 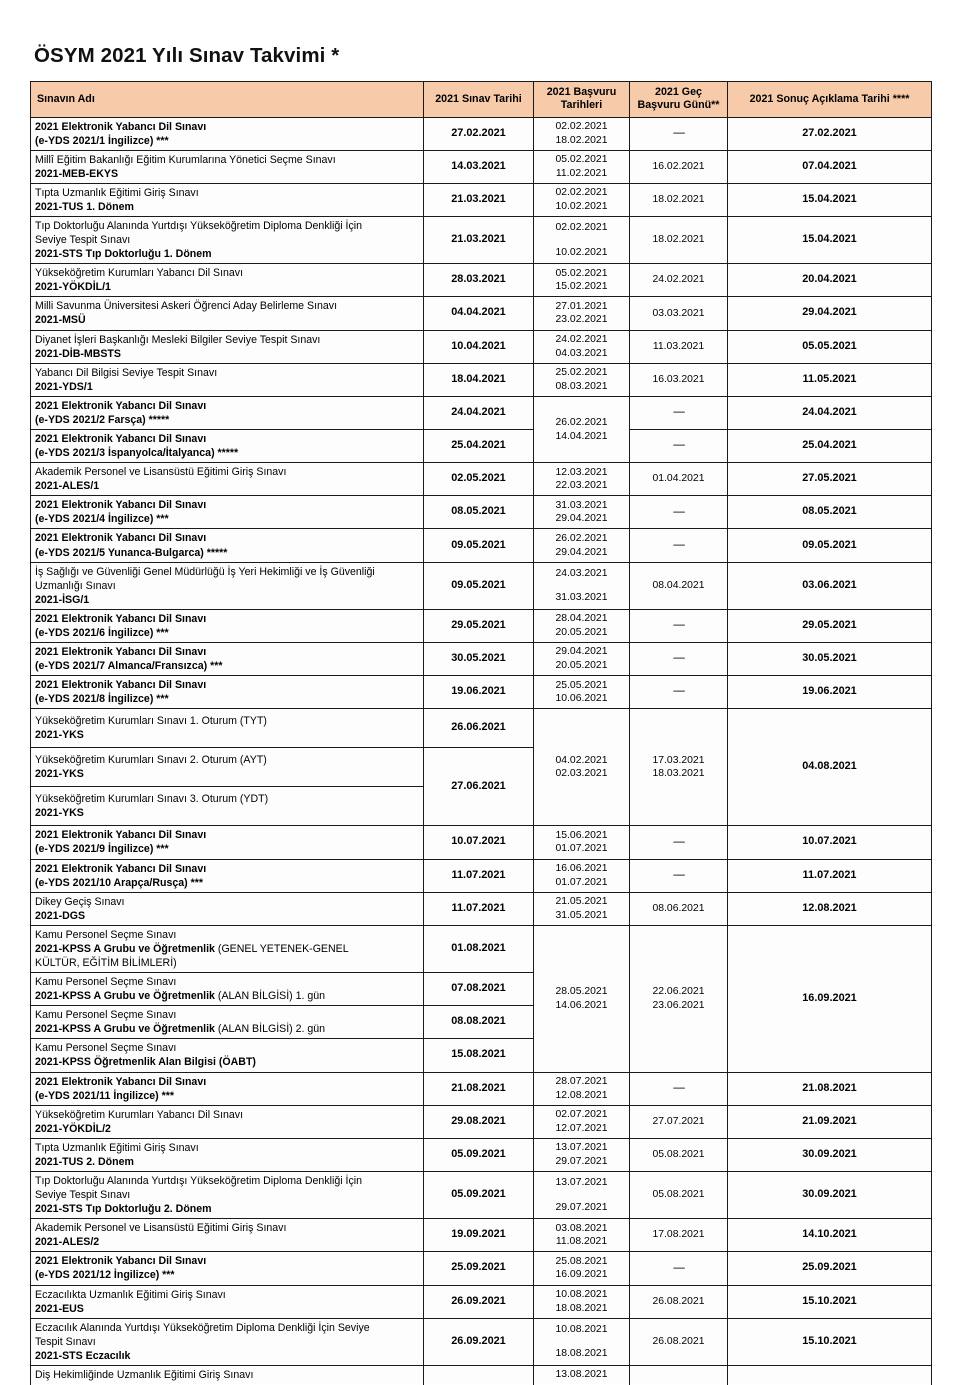 I want to click on cell-result-date: 21.08.2021, so click(x=829, y=1088).